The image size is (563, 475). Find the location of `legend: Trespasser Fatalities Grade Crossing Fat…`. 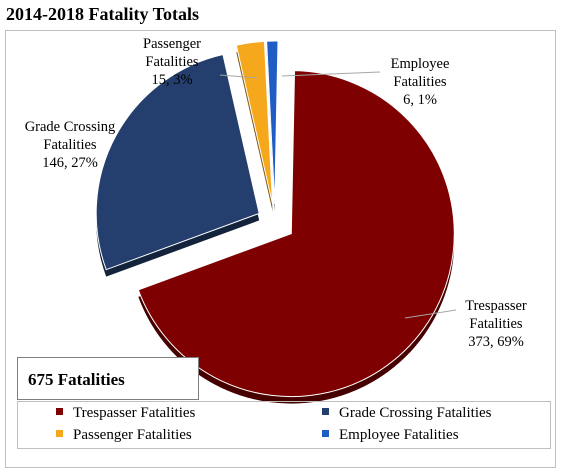

legend: Trespasser Fatalities Grade Crossing Fat… is located at coordinates (284, 425).